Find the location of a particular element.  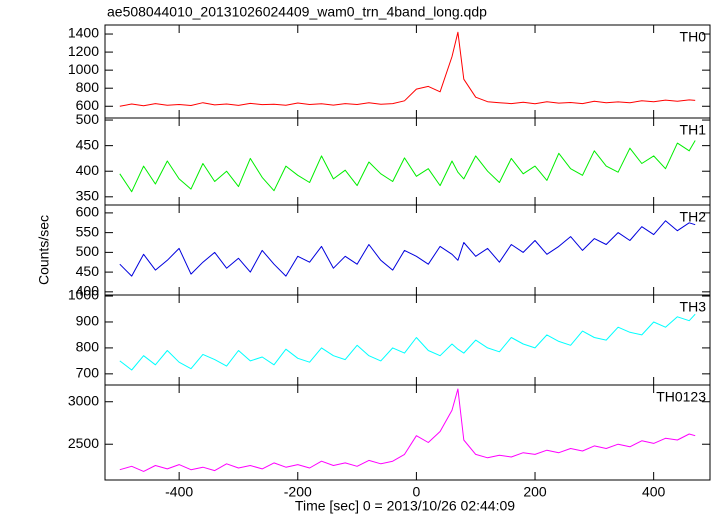

y-tick-label: 1200 is located at coordinates (83, 51).